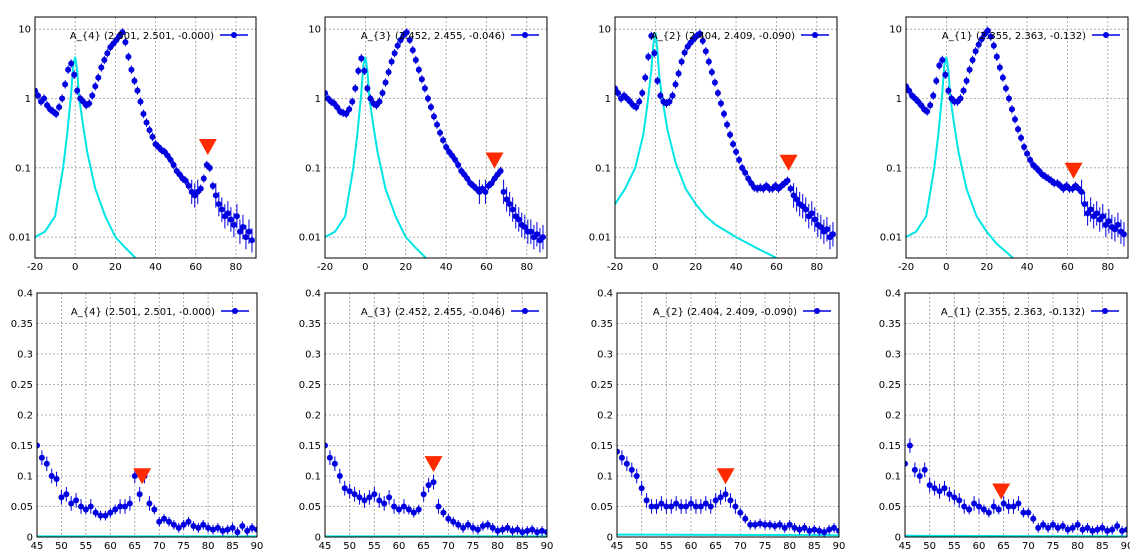  What do you see at coordinates (605, 355) in the screenshot?
I see `y-tick-label: 0.3` at bounding box center [605, 355].